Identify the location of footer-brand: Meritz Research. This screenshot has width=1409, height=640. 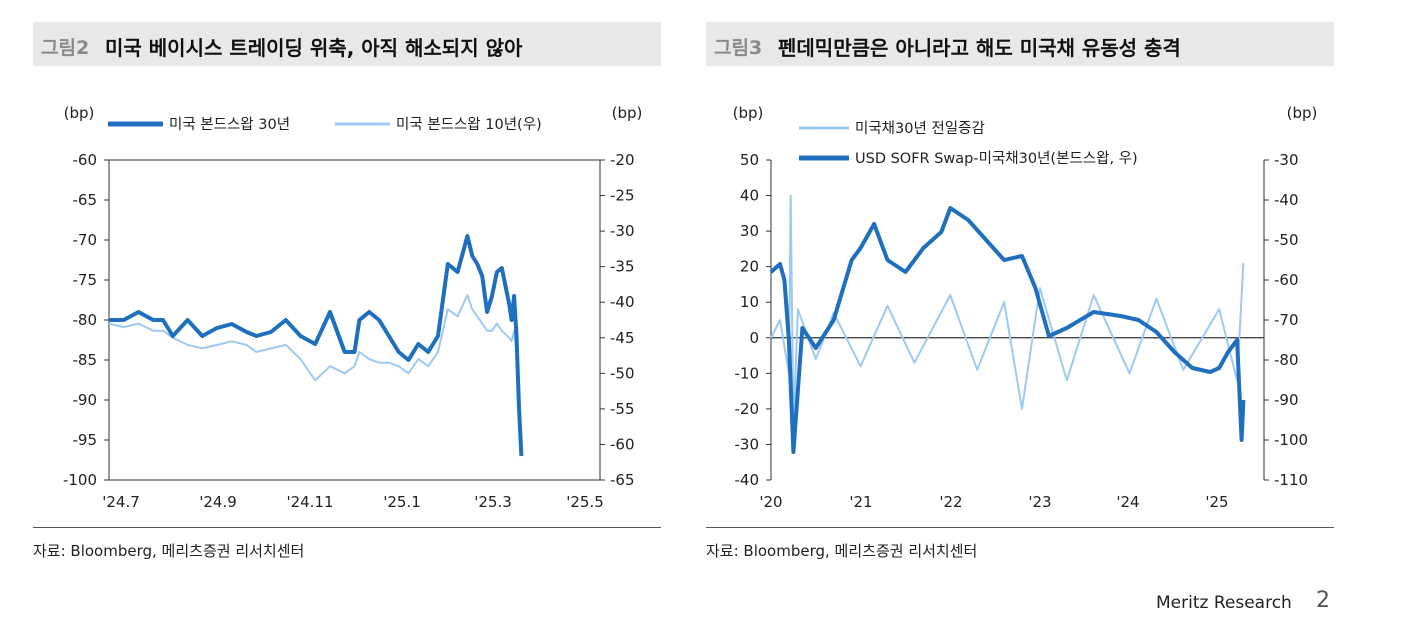
(1224, 603).